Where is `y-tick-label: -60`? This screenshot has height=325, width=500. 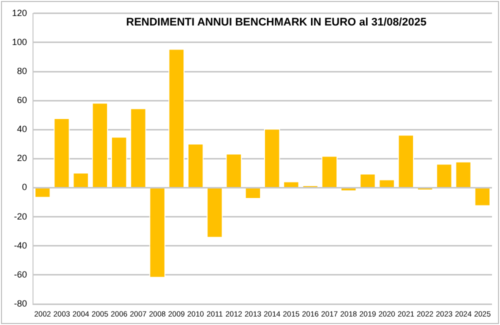 y-tick-label: -60 is located at coordinates (21, 274).